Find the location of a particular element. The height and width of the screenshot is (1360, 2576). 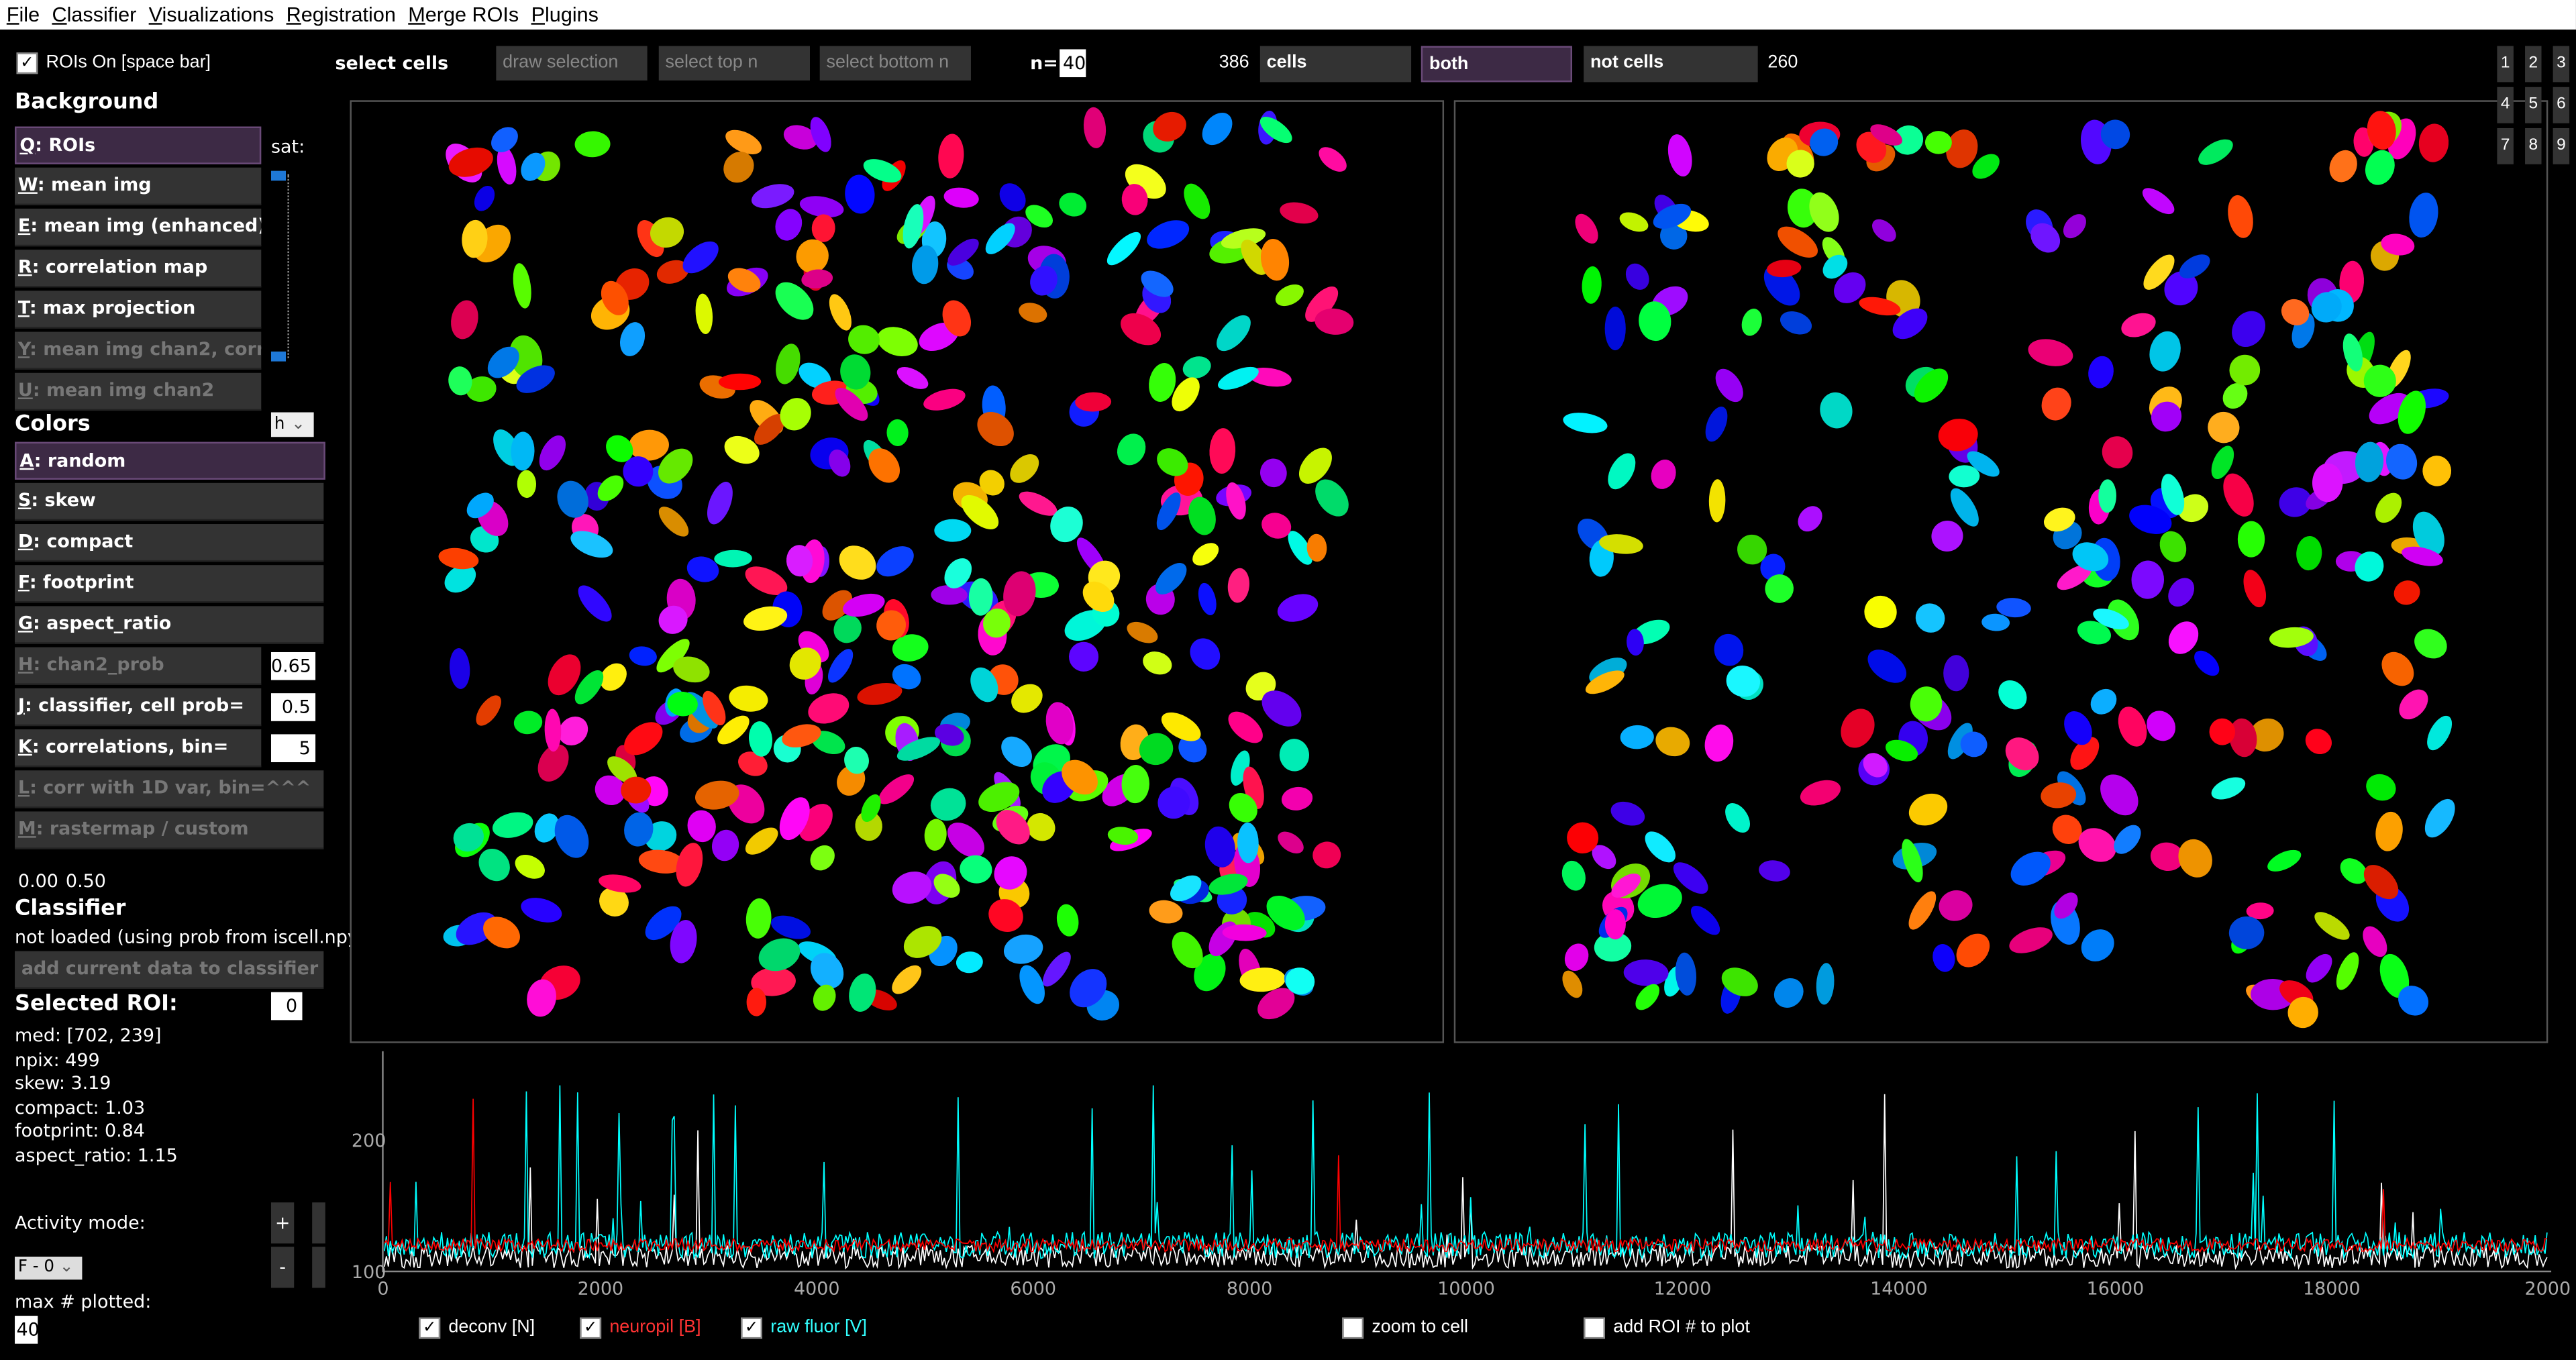

both-view-button: both is located at coordinates (1497, 64).